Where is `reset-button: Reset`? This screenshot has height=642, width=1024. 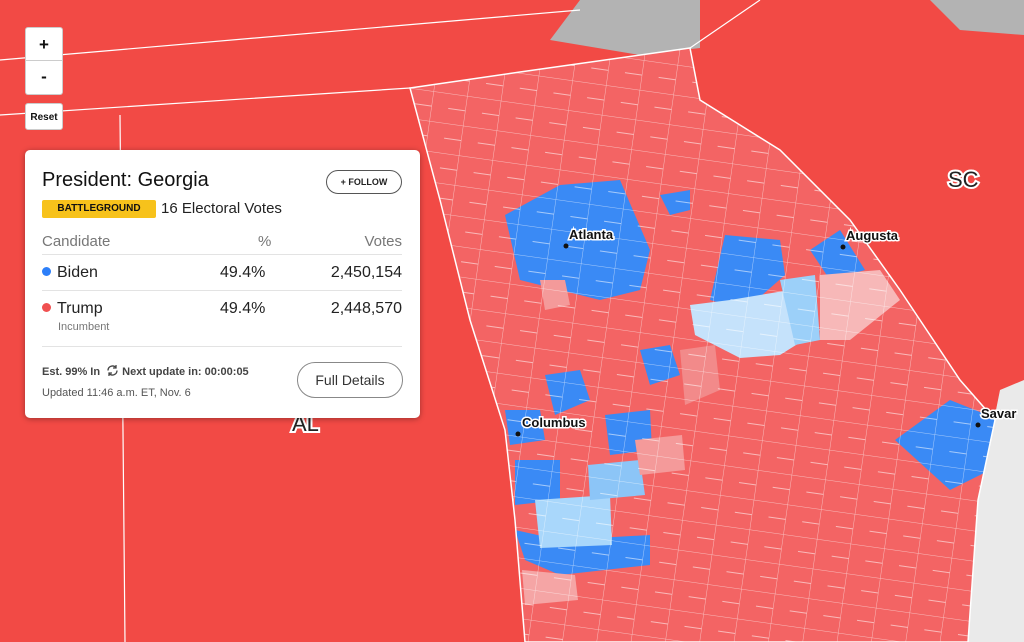
reset-button: Reset is located at coordinates (44, 116).